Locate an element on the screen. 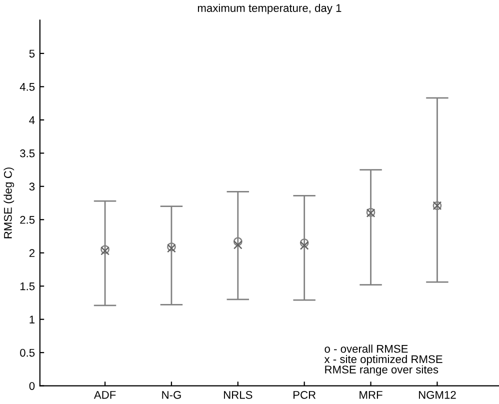 This screenshot has width=499, height=404. x-tick-label: NRLS is located at coordinates (238, 394).